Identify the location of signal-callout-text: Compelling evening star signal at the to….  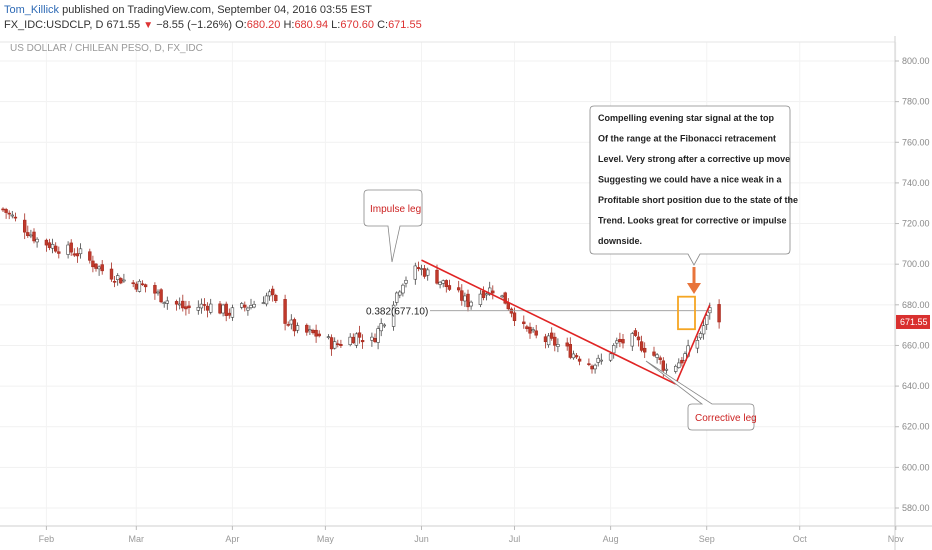
(698, 179).